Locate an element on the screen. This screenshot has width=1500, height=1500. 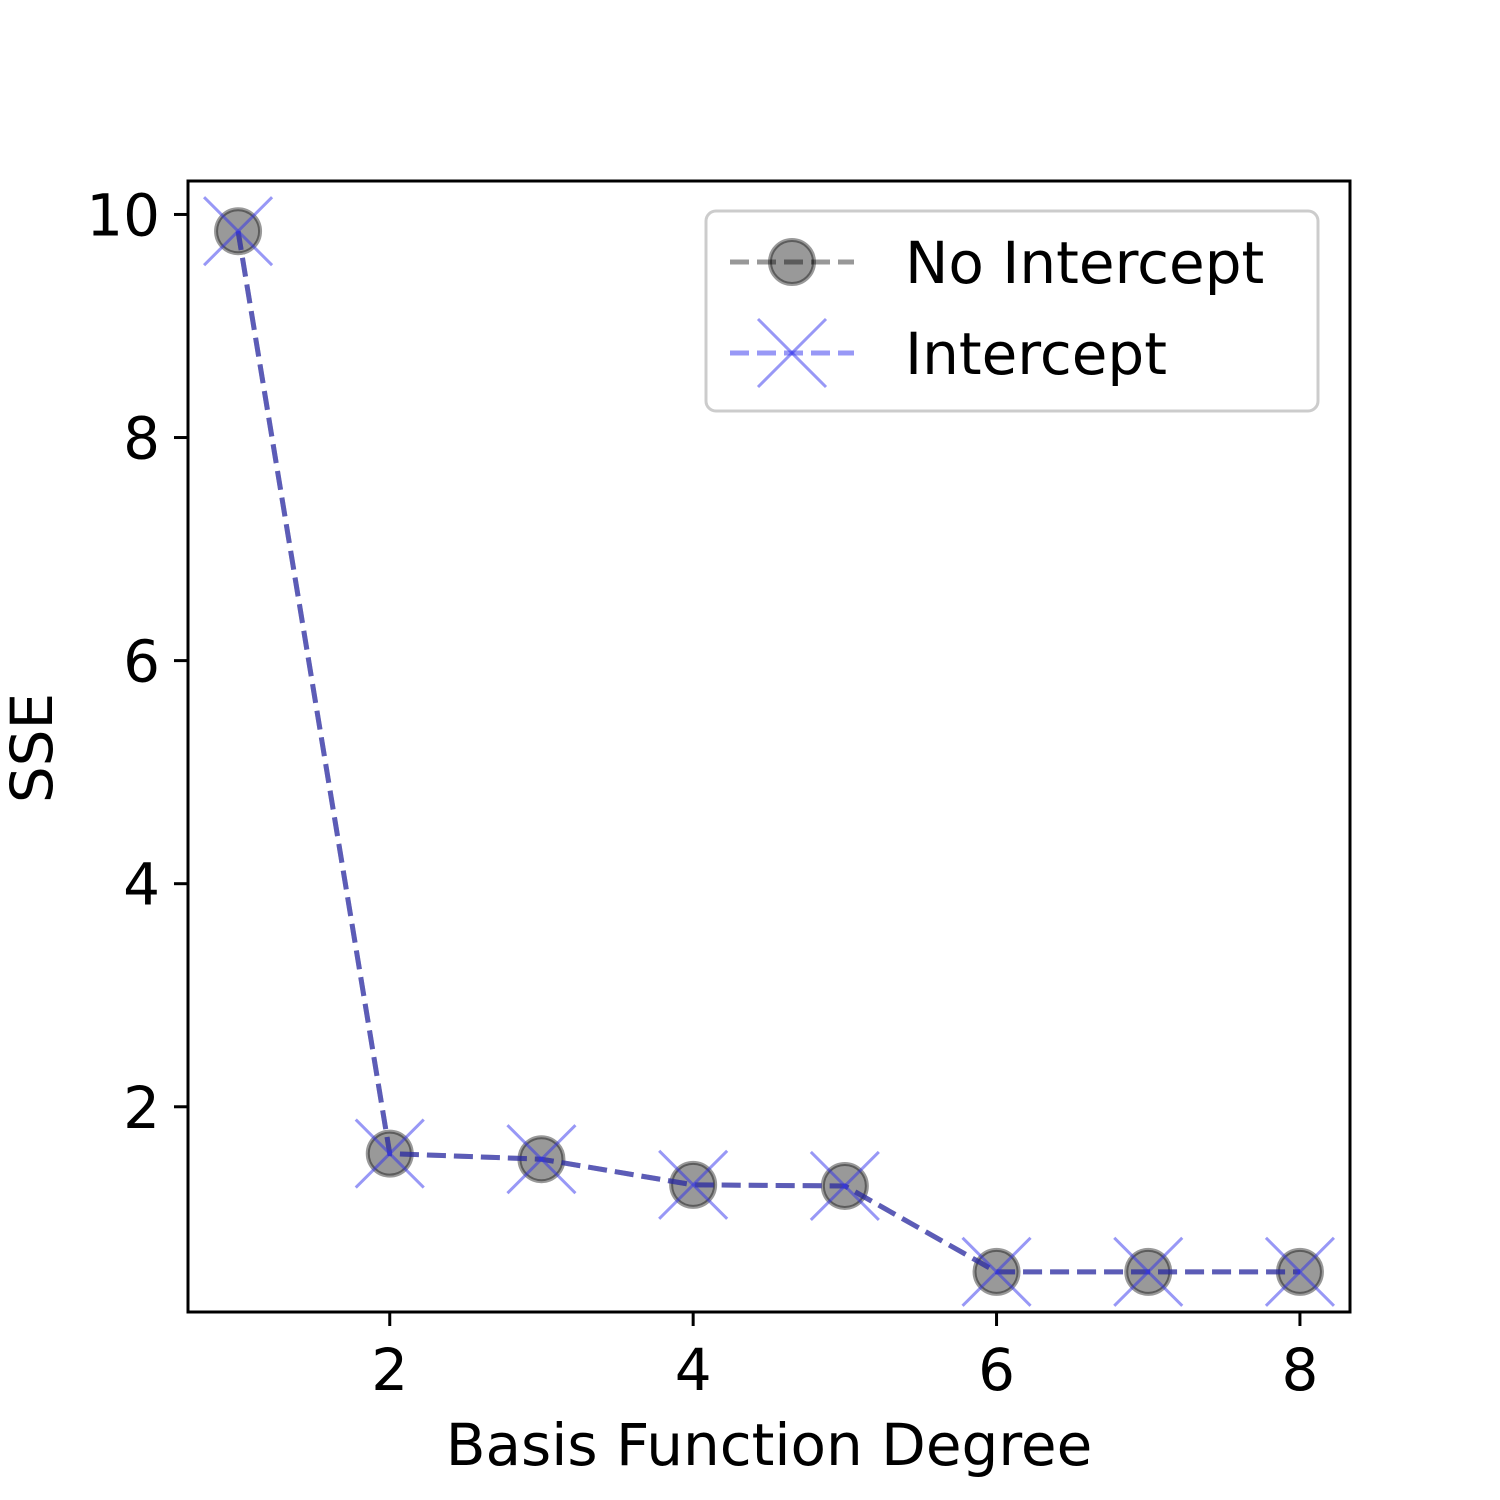
x-tick-label: 2 is located at coordinates (389, 1370).